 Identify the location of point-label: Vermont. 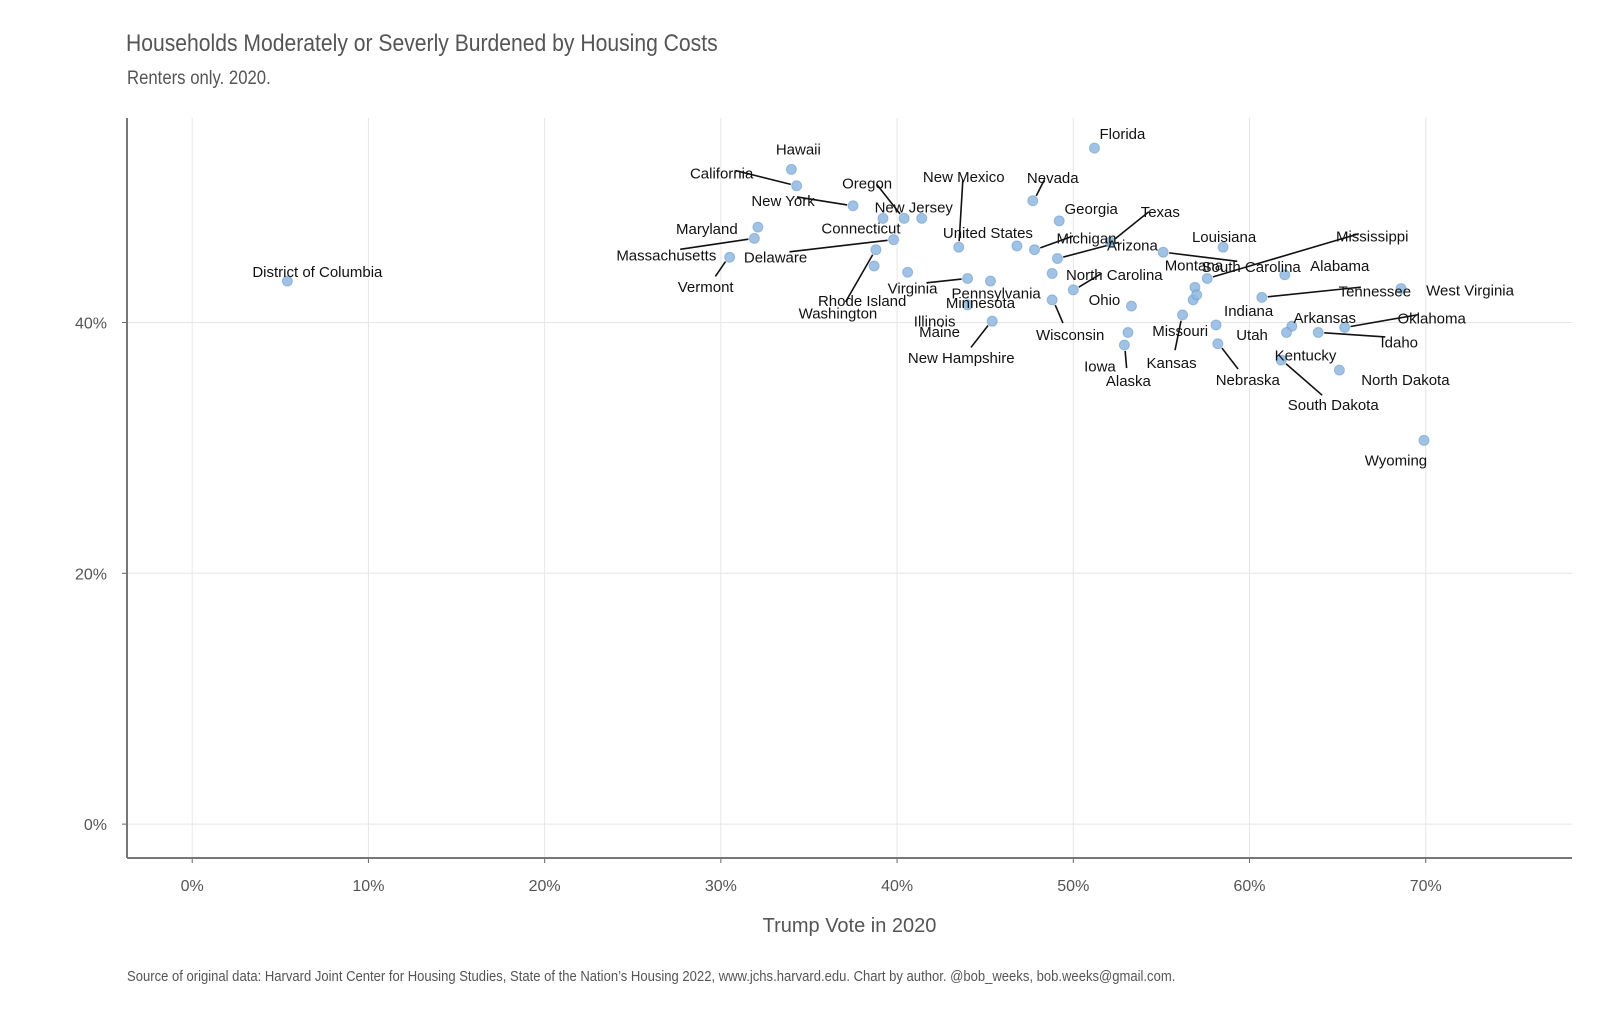
(706, 287).